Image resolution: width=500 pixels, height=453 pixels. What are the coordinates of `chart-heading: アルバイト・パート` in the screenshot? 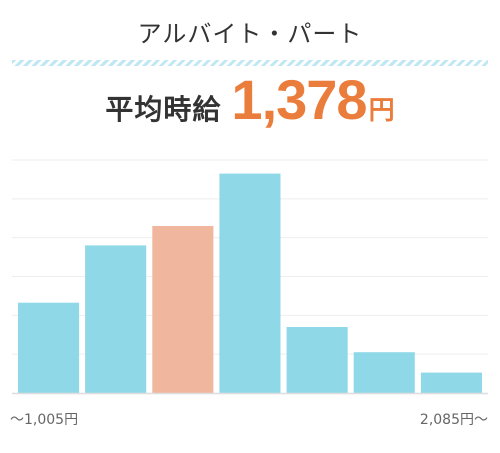 It's located at (250, 34).